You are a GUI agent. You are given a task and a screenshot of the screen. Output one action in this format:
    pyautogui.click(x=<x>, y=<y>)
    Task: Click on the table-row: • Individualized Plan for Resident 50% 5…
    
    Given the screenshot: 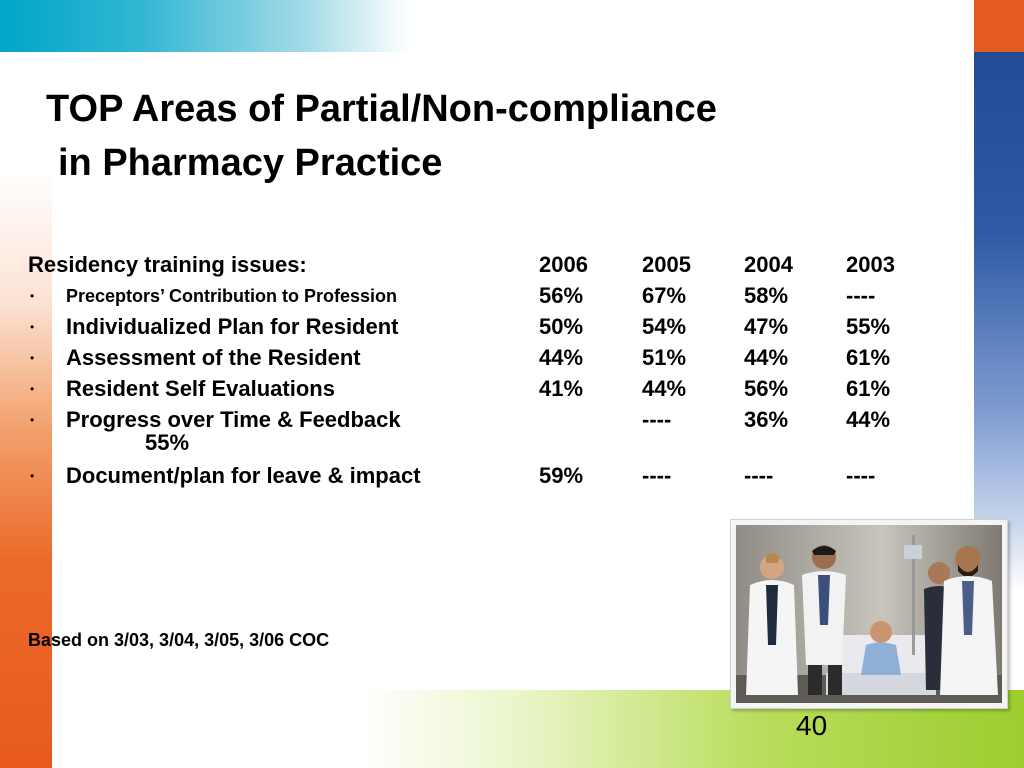 What is the action you would take?
    pyautogui.click(x=478, y=327)
    